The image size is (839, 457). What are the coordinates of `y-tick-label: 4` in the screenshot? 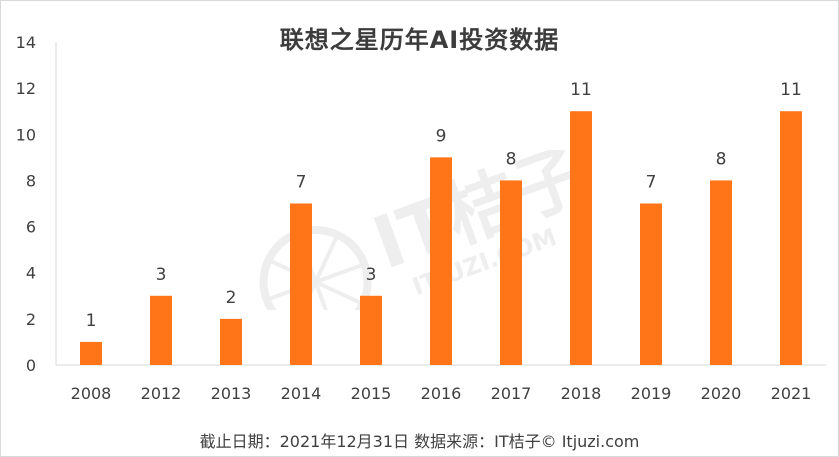 It's located at (31, 273).